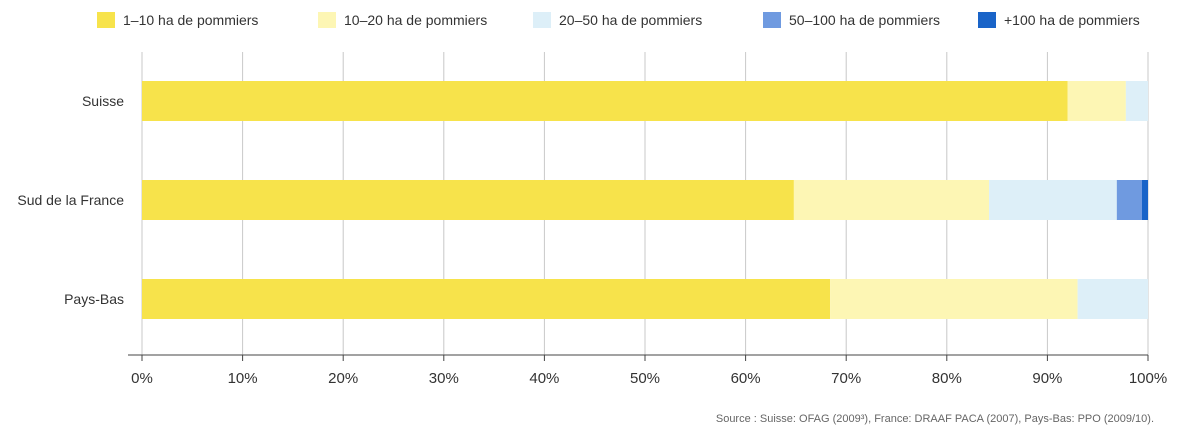 This screenshot has width=1179, height=430. What do you see at coordinates (947, 378) in the screenshot?
I see `x-tick-label: 80%` at bounding box center [947, 378].